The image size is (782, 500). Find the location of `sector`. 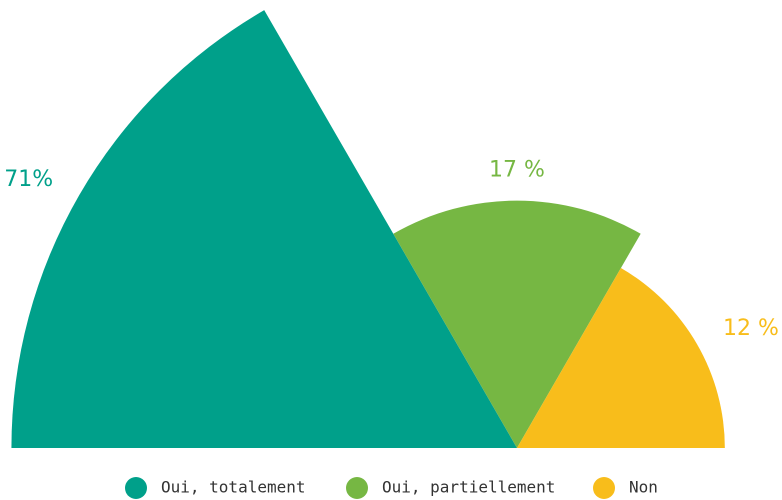

sector is located at coordinates (621, 358).